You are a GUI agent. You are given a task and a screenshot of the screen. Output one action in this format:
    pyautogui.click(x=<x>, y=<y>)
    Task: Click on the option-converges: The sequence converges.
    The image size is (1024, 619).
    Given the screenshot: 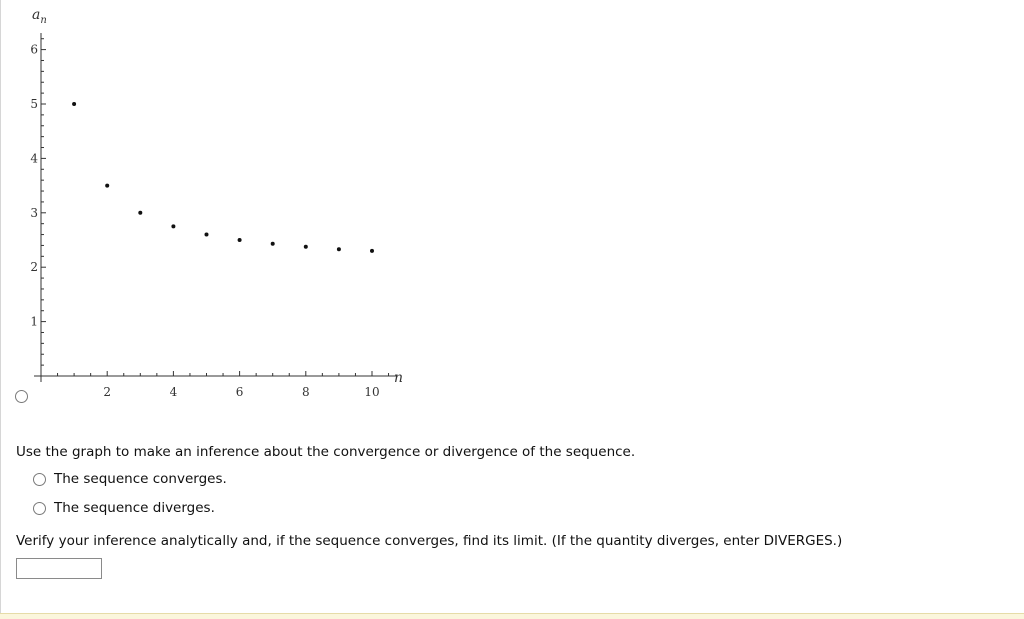 What is the action you would take?
    pyautogui.click(x=130, y=479)
    